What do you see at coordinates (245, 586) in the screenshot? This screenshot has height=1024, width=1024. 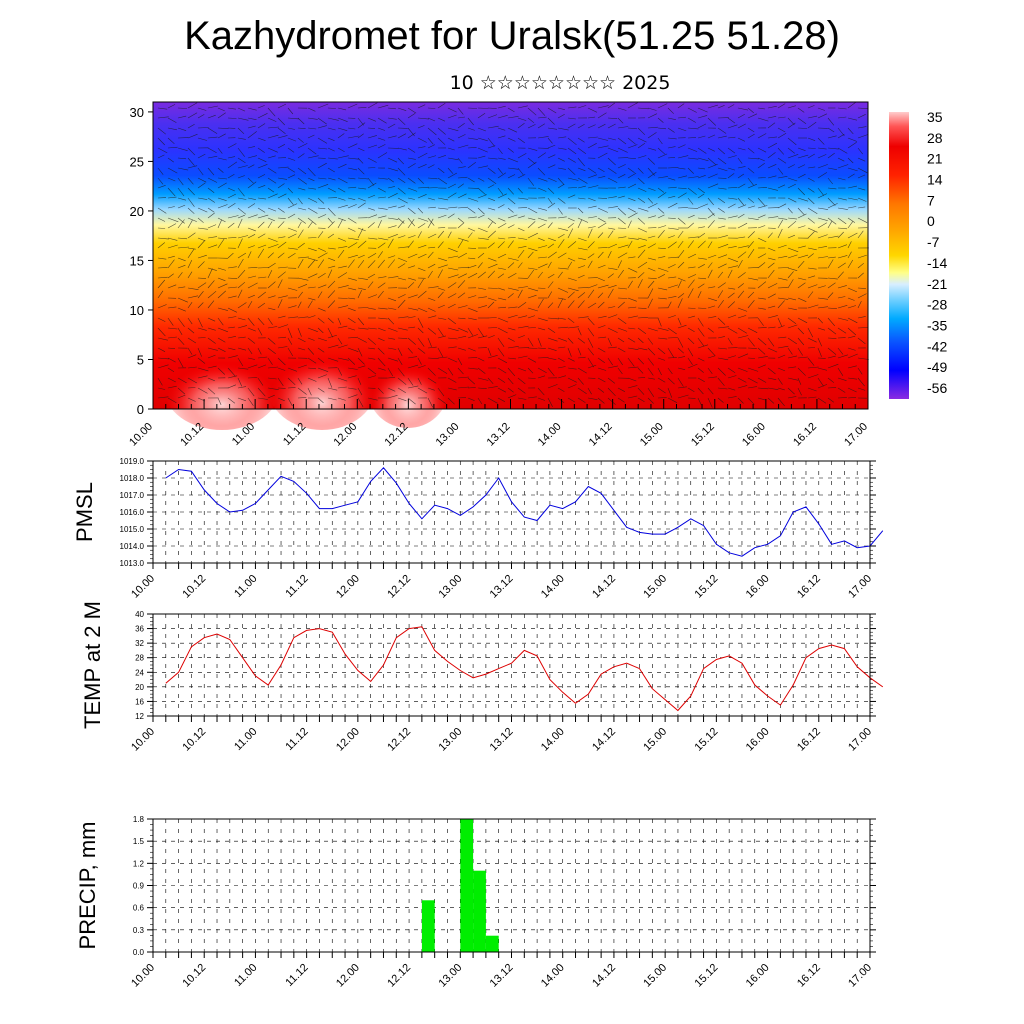 I see `x-tick-label: 11.00` at bounding box center [245, 586].